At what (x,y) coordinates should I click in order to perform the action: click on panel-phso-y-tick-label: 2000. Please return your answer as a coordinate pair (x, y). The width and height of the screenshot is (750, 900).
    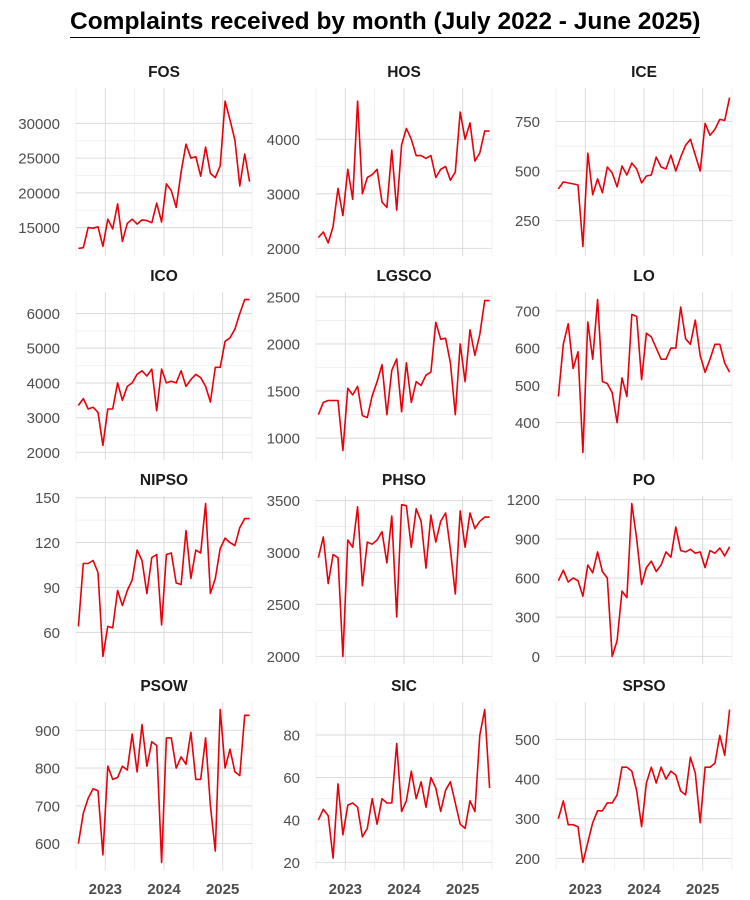
    Looking at the image, I should click on (283, 657).